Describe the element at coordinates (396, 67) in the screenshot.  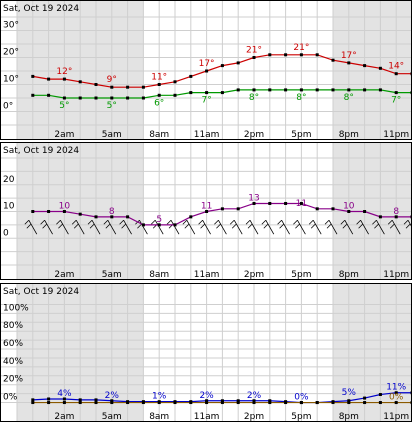
I see `data-label: 14°` at that location.